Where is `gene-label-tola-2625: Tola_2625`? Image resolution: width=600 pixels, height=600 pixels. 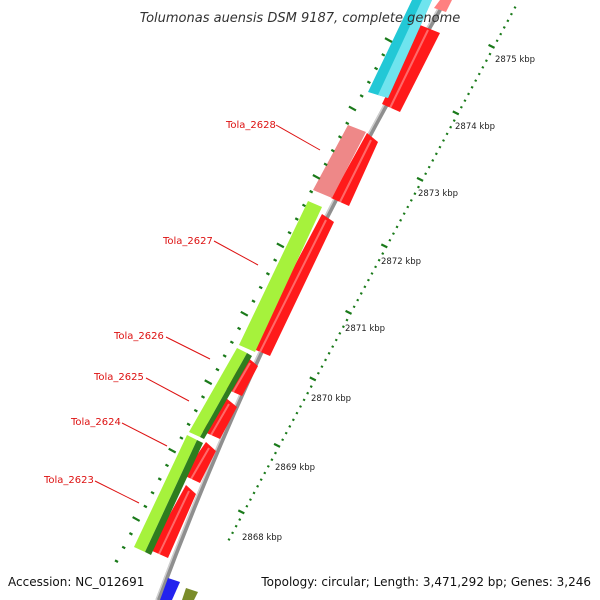
gene-label-tola-2625: Tola_2625 is located at coordinates (141, 387).